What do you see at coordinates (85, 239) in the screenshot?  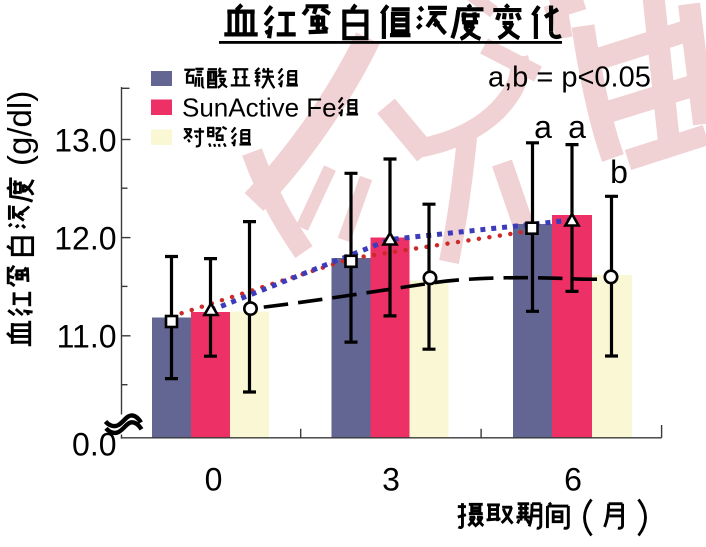 I see `svg-text: 12.0` at bounding box center [85, 239].